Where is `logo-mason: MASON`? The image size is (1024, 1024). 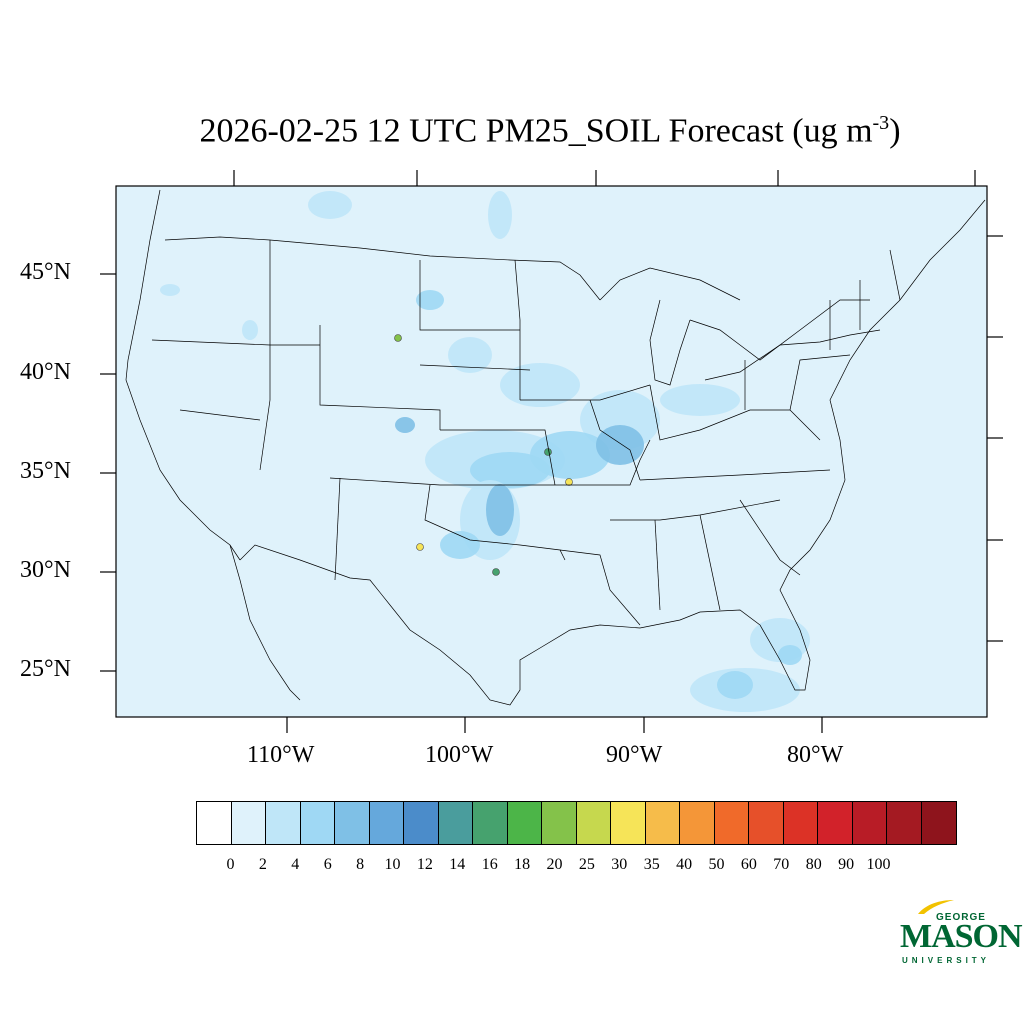 logo-mason: MASON is located at coordinates (961, 936).